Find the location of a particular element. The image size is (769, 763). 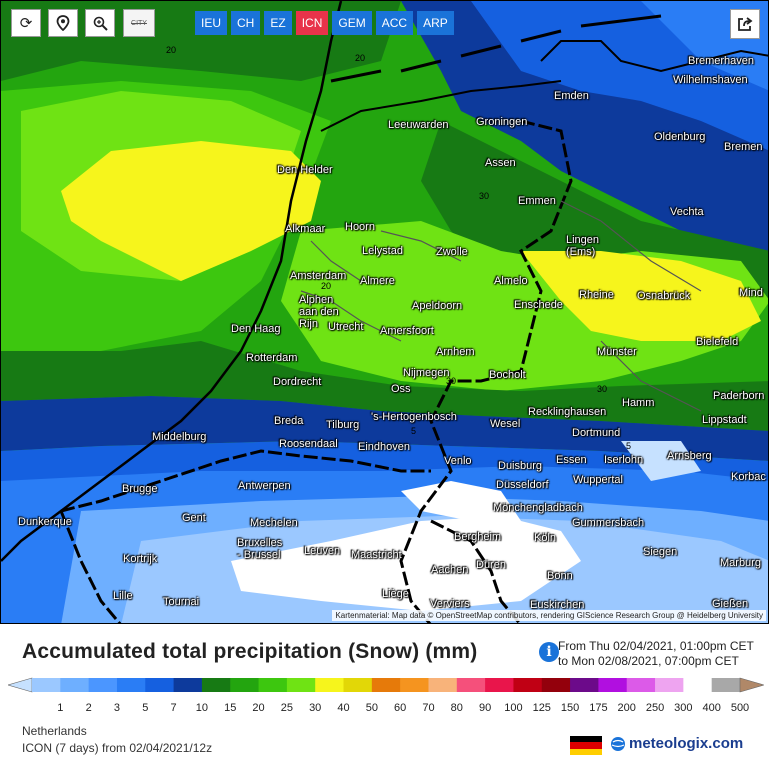

brand-logo: meteologix.com is located at coordinates (676, 743).